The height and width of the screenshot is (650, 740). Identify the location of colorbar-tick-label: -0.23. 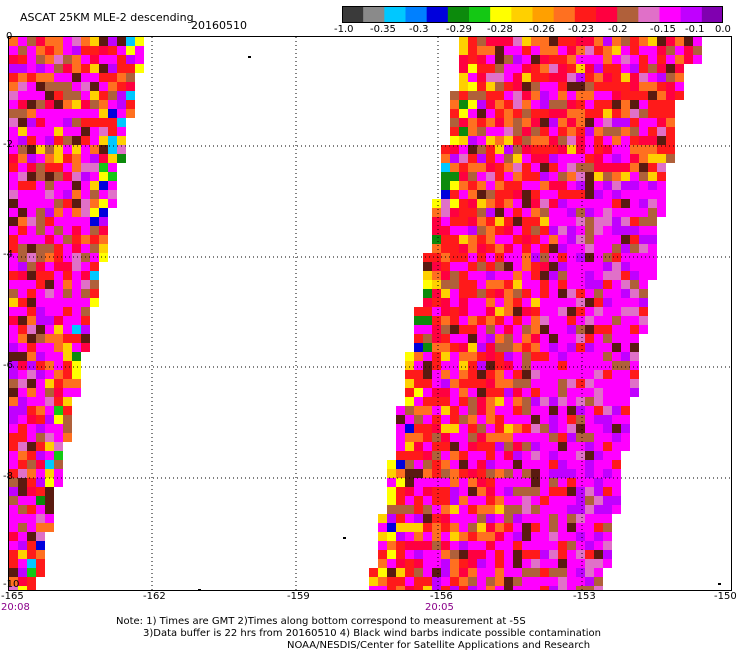
(581, 29).